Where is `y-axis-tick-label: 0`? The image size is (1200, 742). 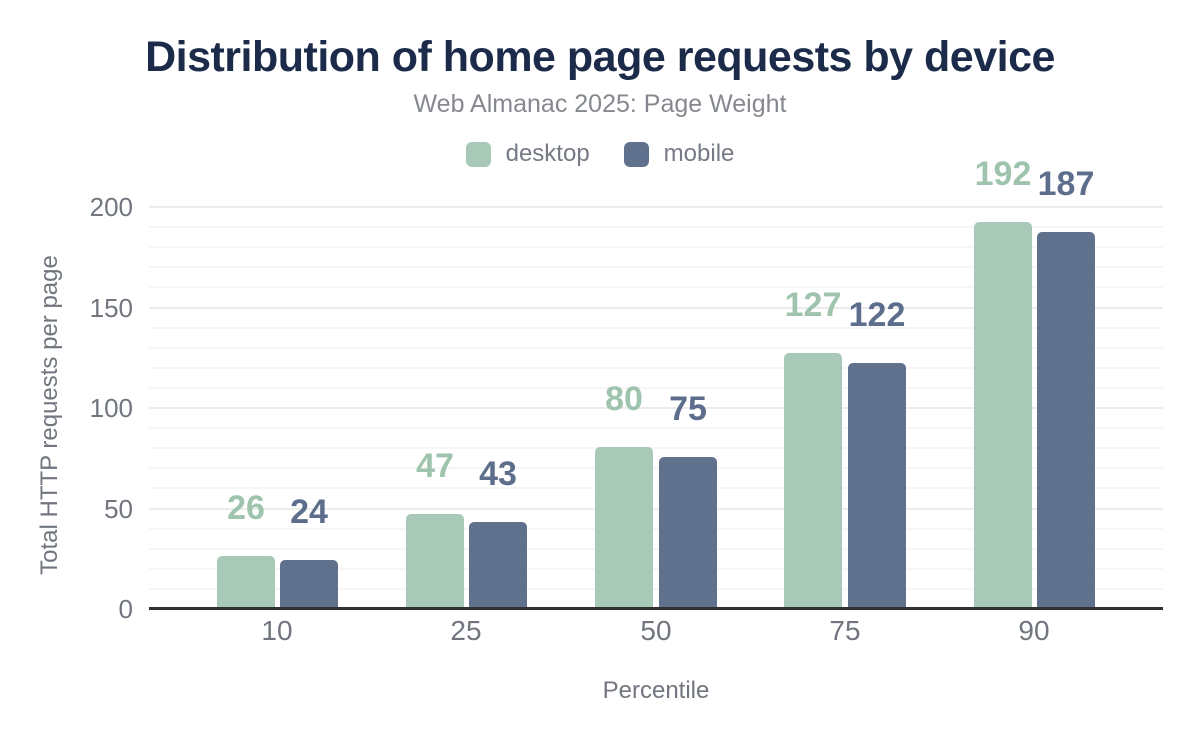 y-axis-tick-label: 0 is located at coordinates (125, 609).